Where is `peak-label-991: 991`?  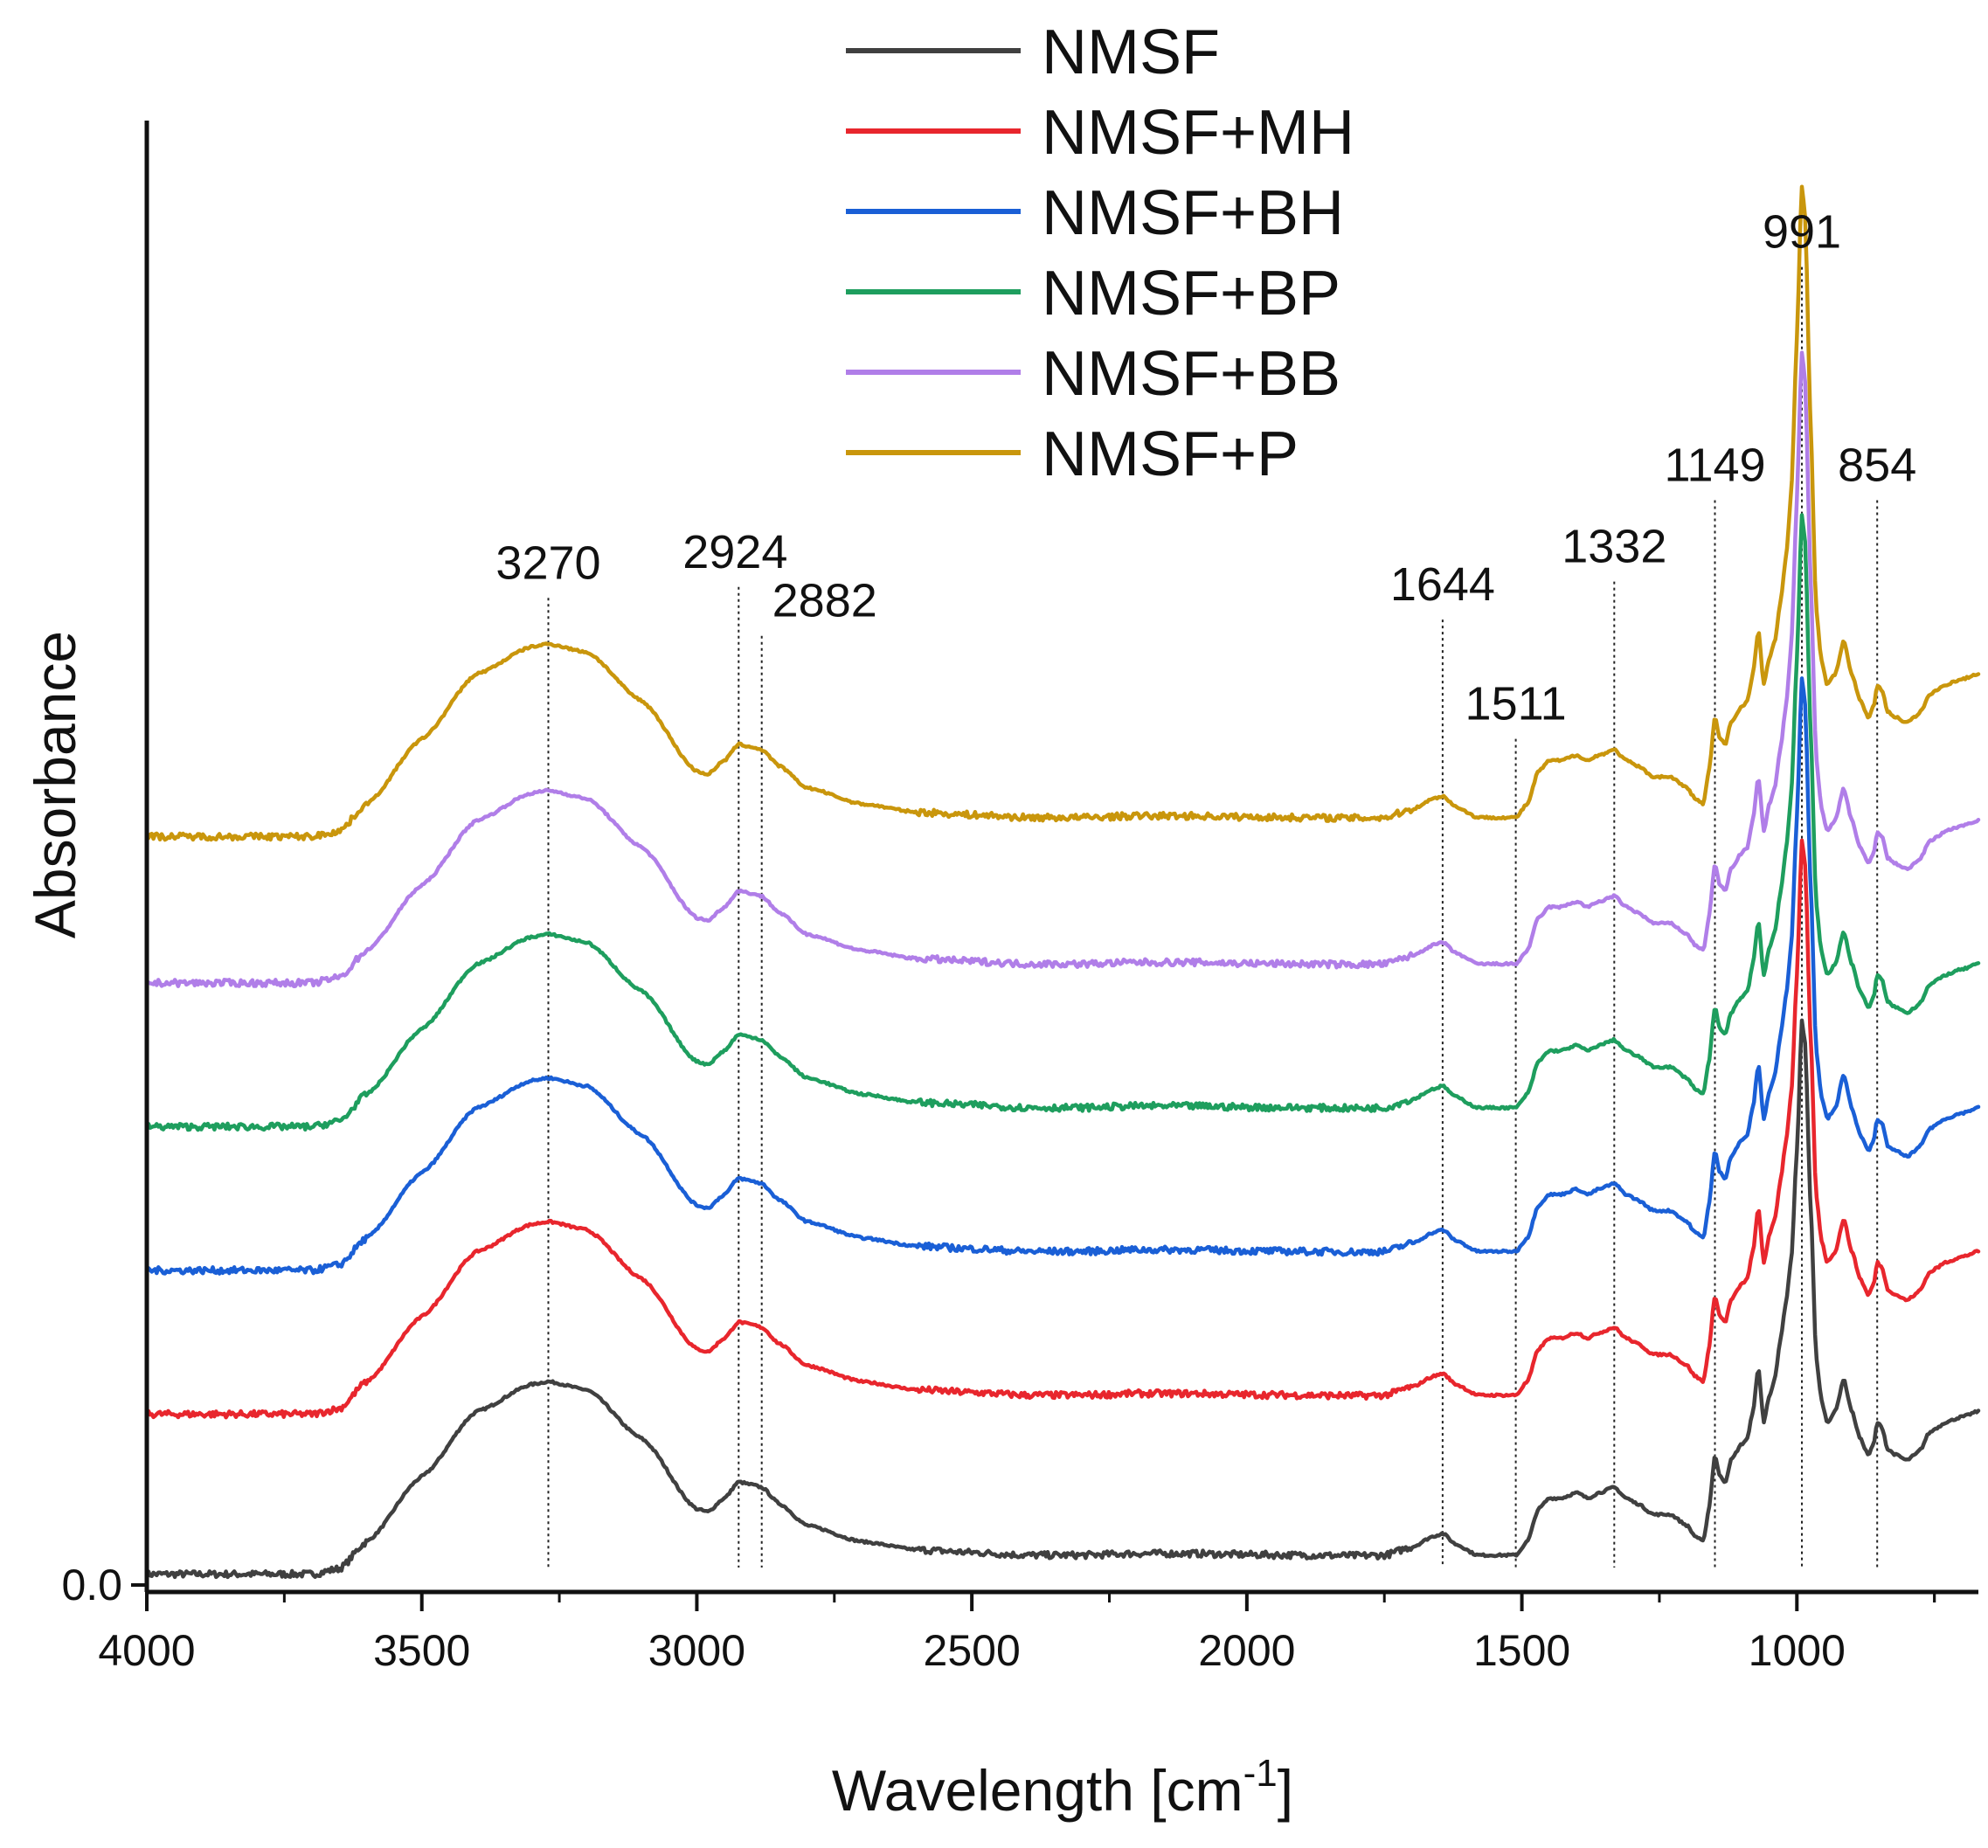
peak-label-991: 991 is located at coordinates (1802, 233).